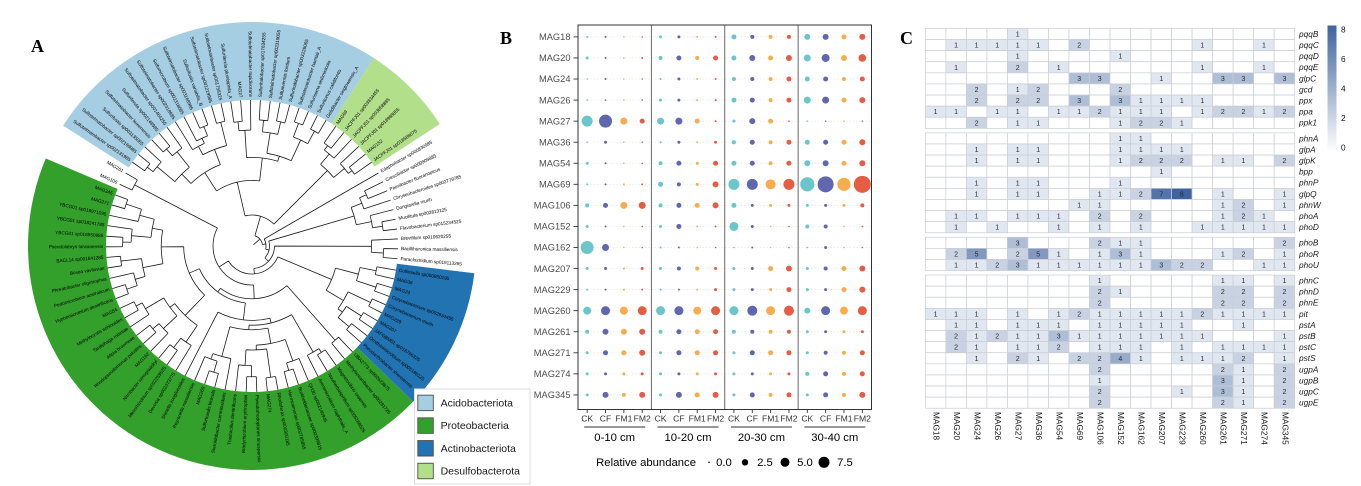 This screenshot has width=1361, height=486. Describe the element at coordinates (1038, 254) in the screenshot. I see `svg-text: 5` at that location.